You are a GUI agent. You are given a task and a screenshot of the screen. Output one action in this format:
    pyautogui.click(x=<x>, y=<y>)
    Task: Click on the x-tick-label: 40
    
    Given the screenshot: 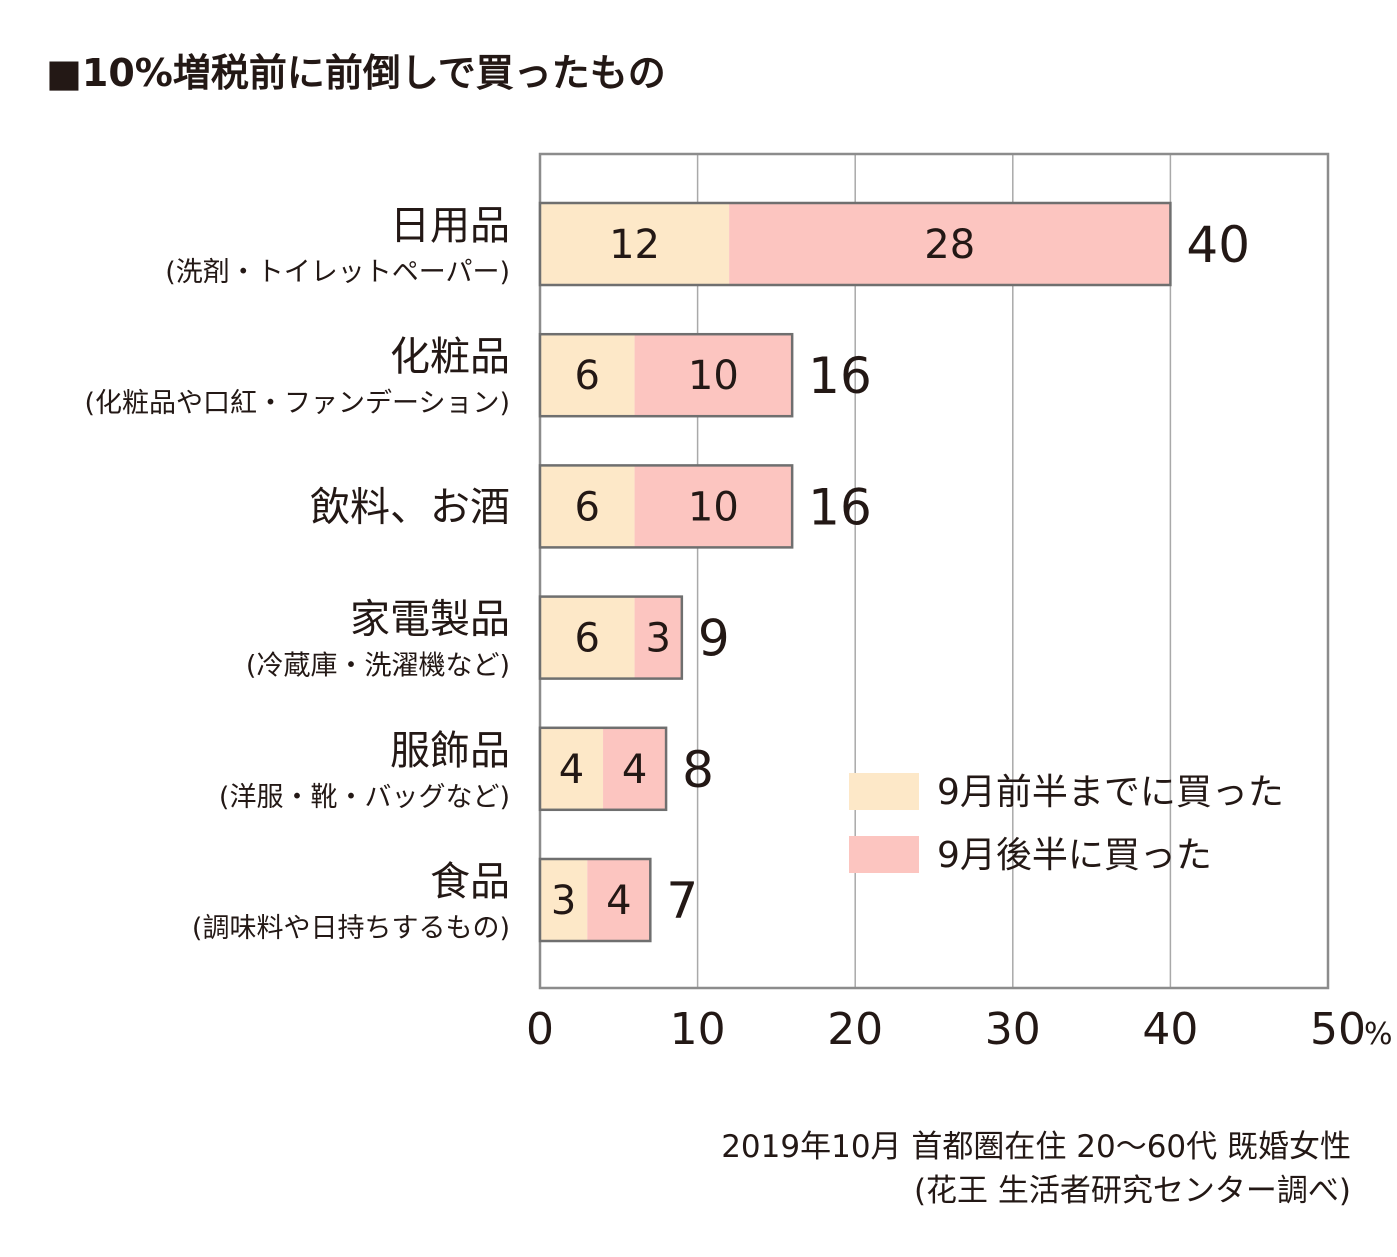 What is the action you would take?
    pyautogui.click(x=1170, y=1029)
    